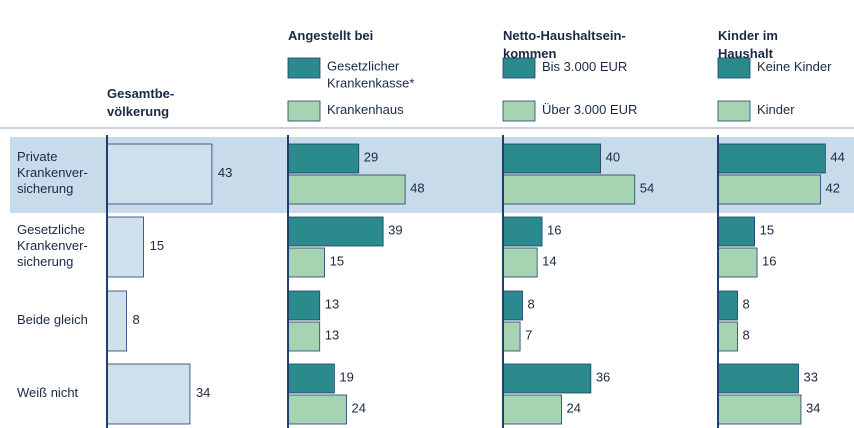 This screenshot has height=428, width=854. I want to click on value-label: 33, so click(811, 377).